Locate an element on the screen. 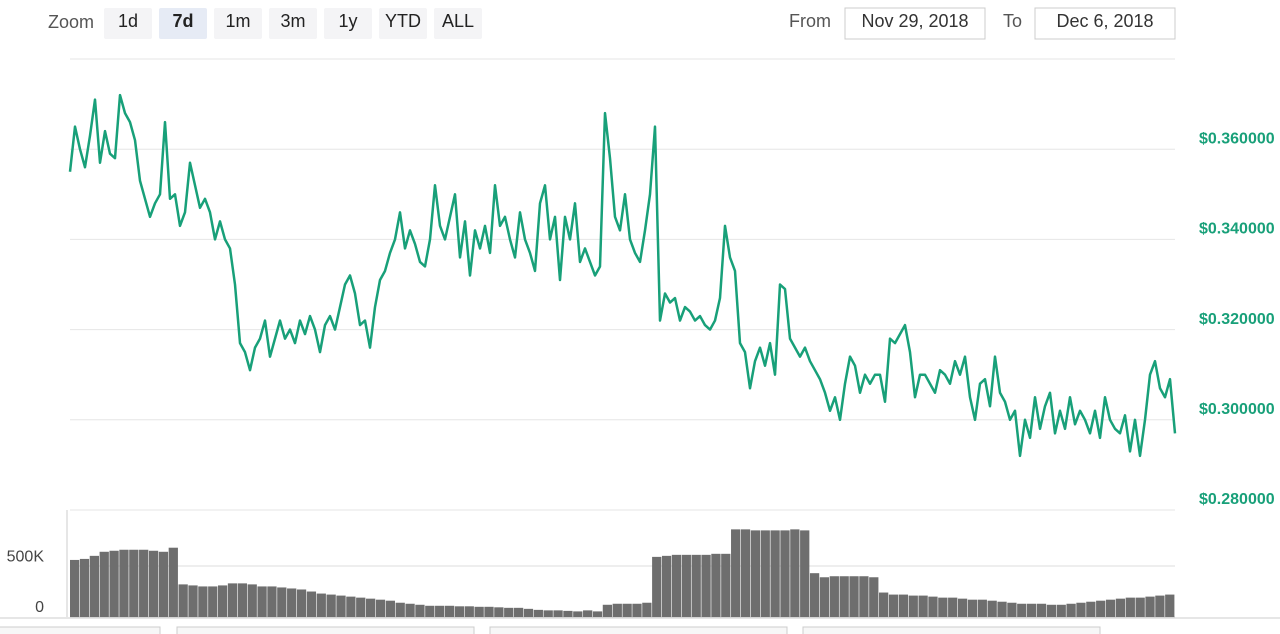  to-input is located at coordinates (1105, 23).